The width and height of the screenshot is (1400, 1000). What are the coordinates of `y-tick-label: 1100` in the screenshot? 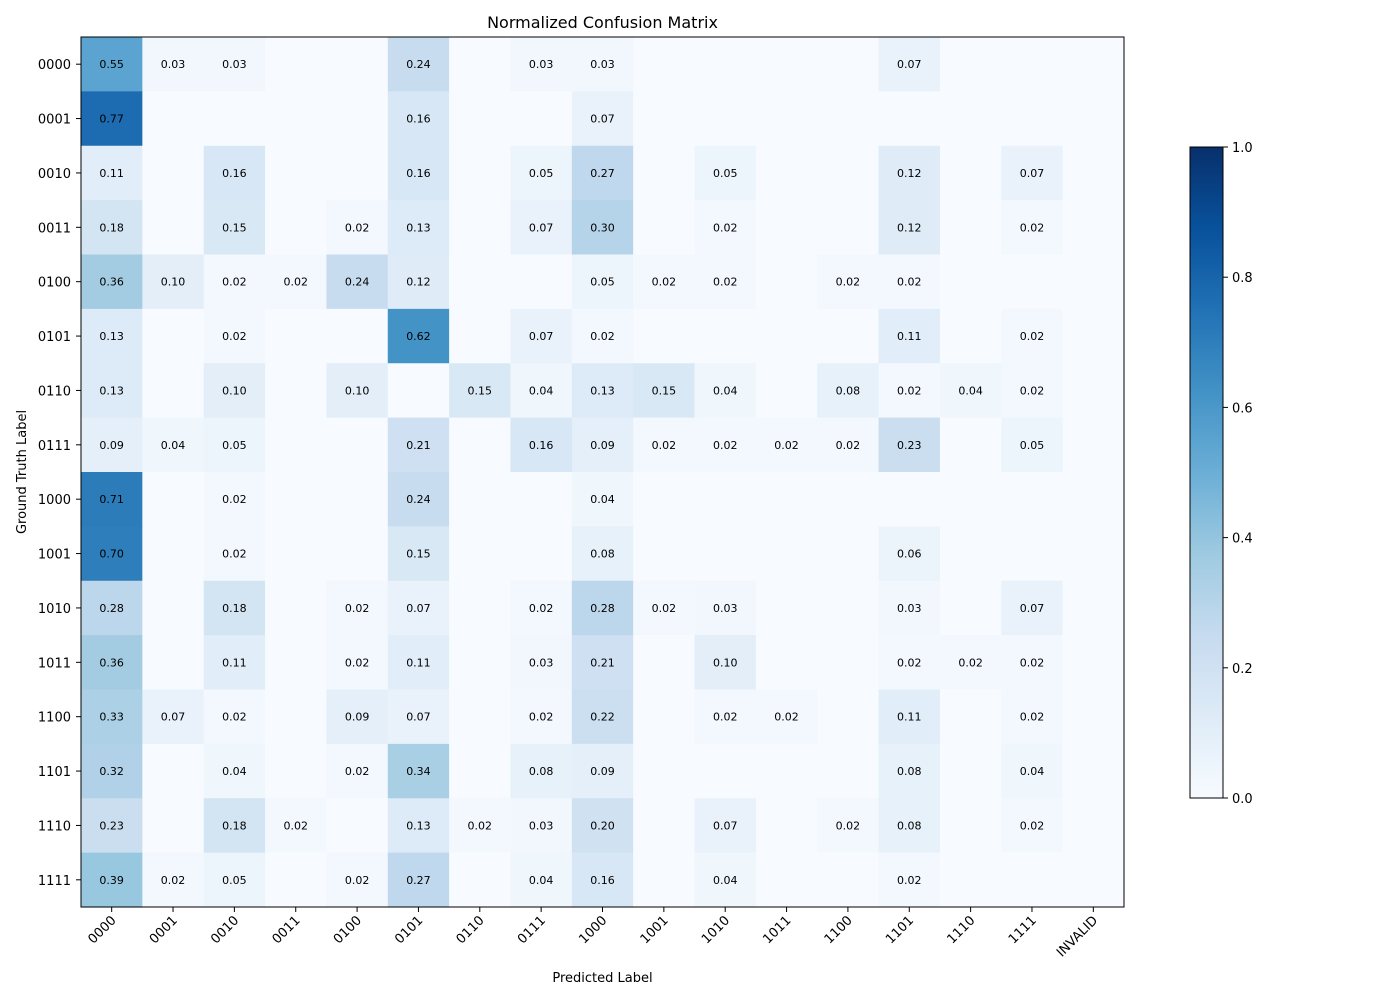 It's located at (54, 718).